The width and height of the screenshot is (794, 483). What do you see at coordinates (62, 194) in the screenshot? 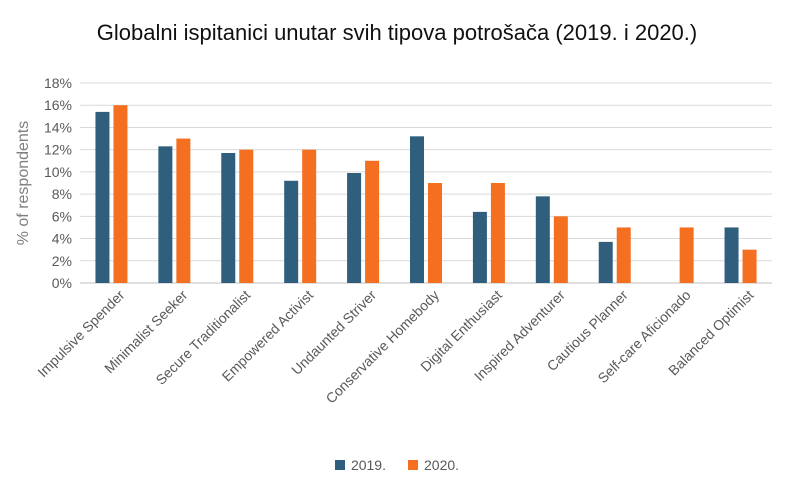
I see `y-tick-label: 8%` at bounding box center [62, 194].